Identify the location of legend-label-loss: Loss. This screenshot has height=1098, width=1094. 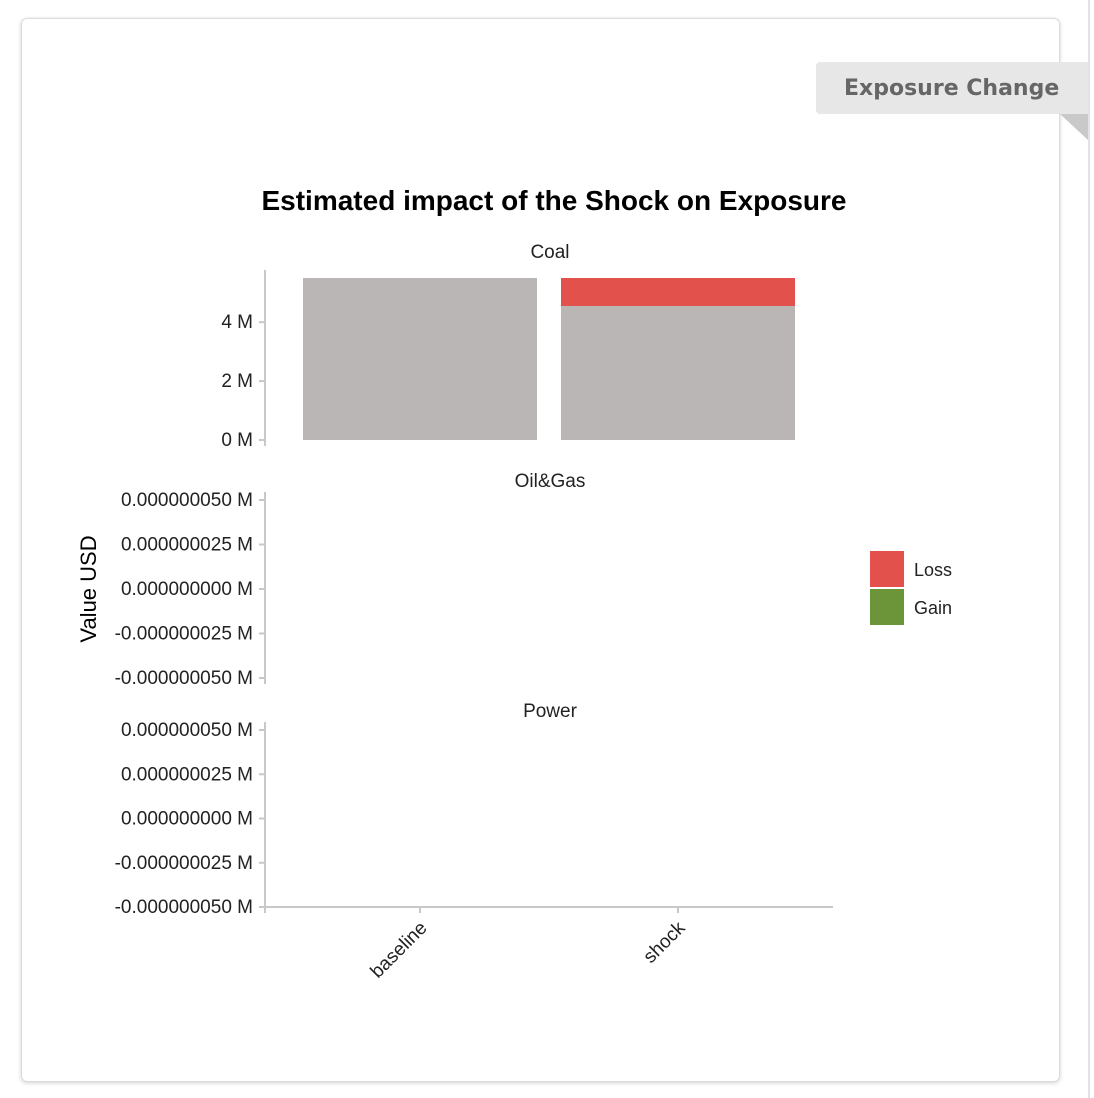
(933, 570).